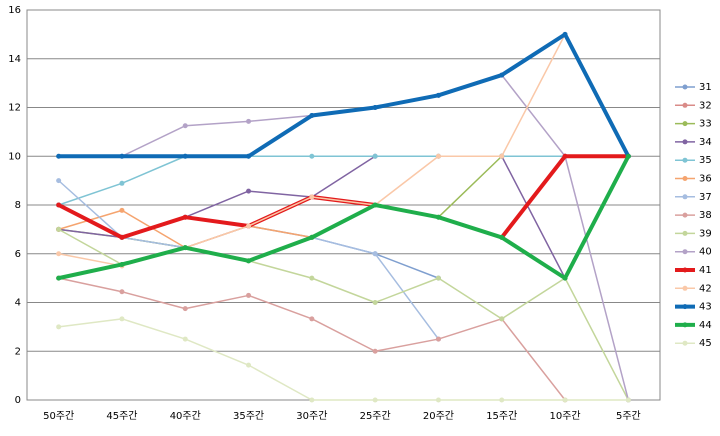  Describe the element at coordinates (375, 416) in the screenshot. I see `x-tick-label: 25주간` at that location.